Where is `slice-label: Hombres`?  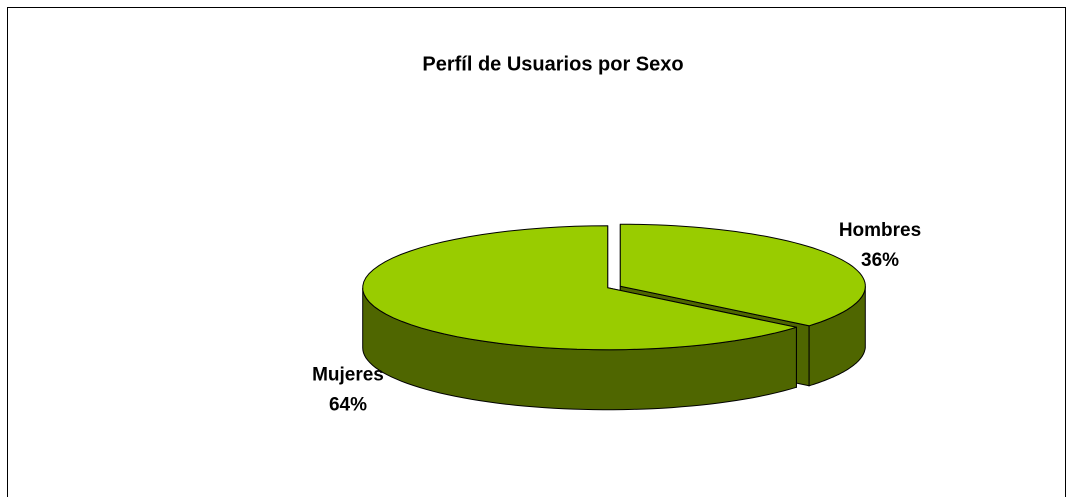
slice-label: Hombres is located at coordinates (880, 230).